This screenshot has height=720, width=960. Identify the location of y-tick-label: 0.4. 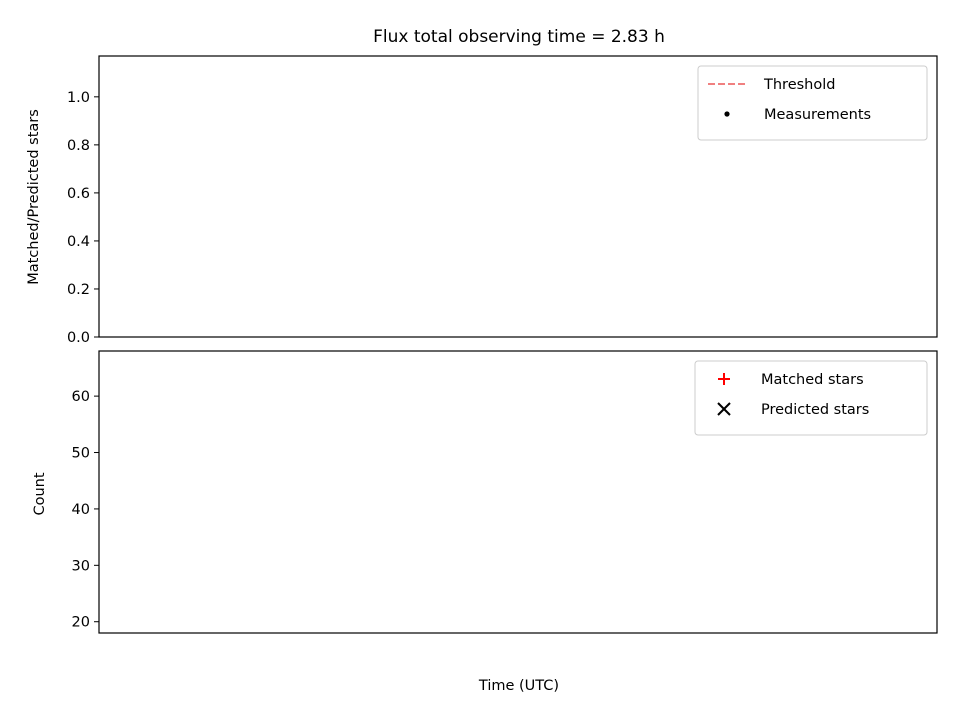
(78, 242).